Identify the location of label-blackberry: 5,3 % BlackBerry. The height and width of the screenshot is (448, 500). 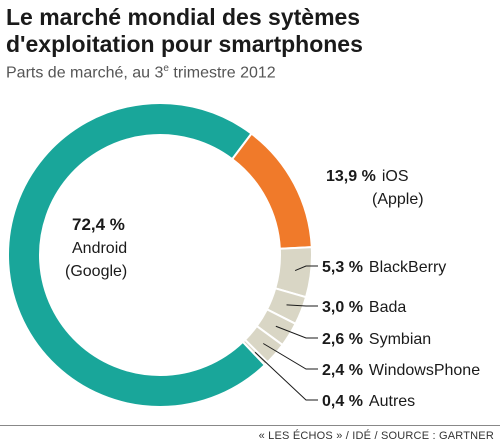
(384, 267).